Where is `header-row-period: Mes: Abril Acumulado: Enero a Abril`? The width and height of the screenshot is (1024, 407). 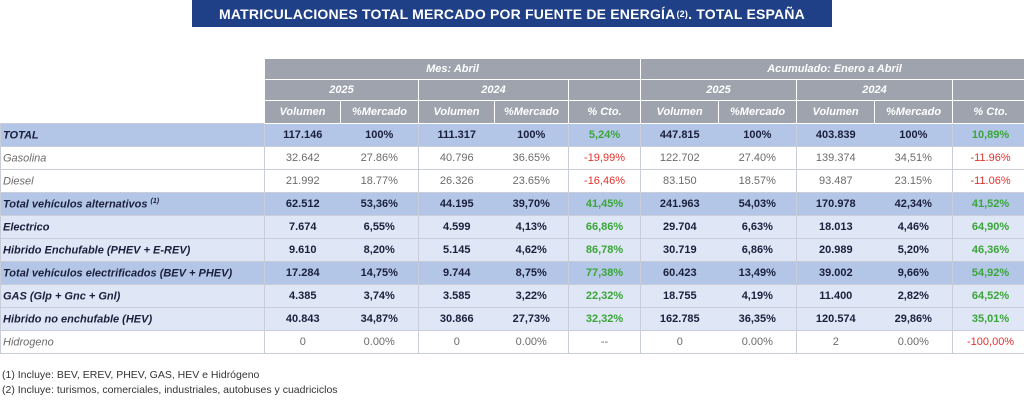
header-row-period: Mes: Abril Acumulado: Enero a Abril is located at coordinates (512, 69).